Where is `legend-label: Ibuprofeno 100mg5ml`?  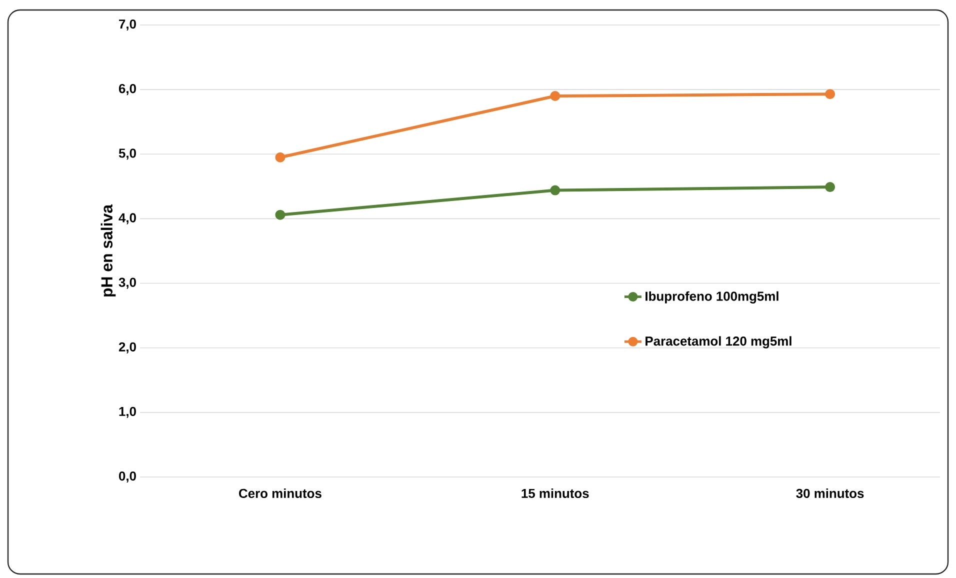 legend-label: Ibuprofeno 100mg5ml is located at coordinates (712, 297).